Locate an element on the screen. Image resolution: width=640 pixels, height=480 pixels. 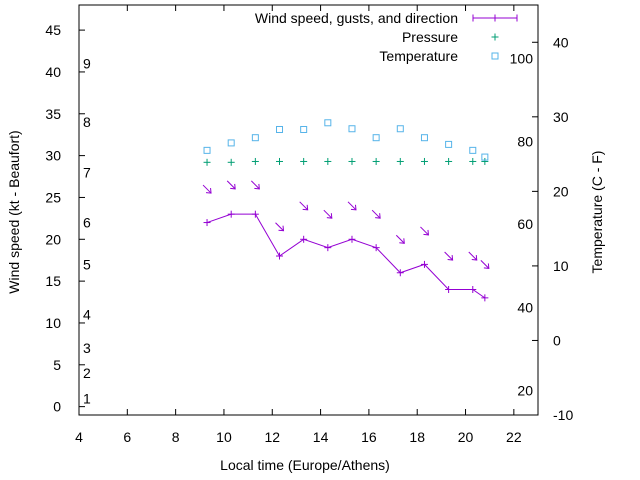
y2-tick-label: 40 is located at coordinates (561, 42).